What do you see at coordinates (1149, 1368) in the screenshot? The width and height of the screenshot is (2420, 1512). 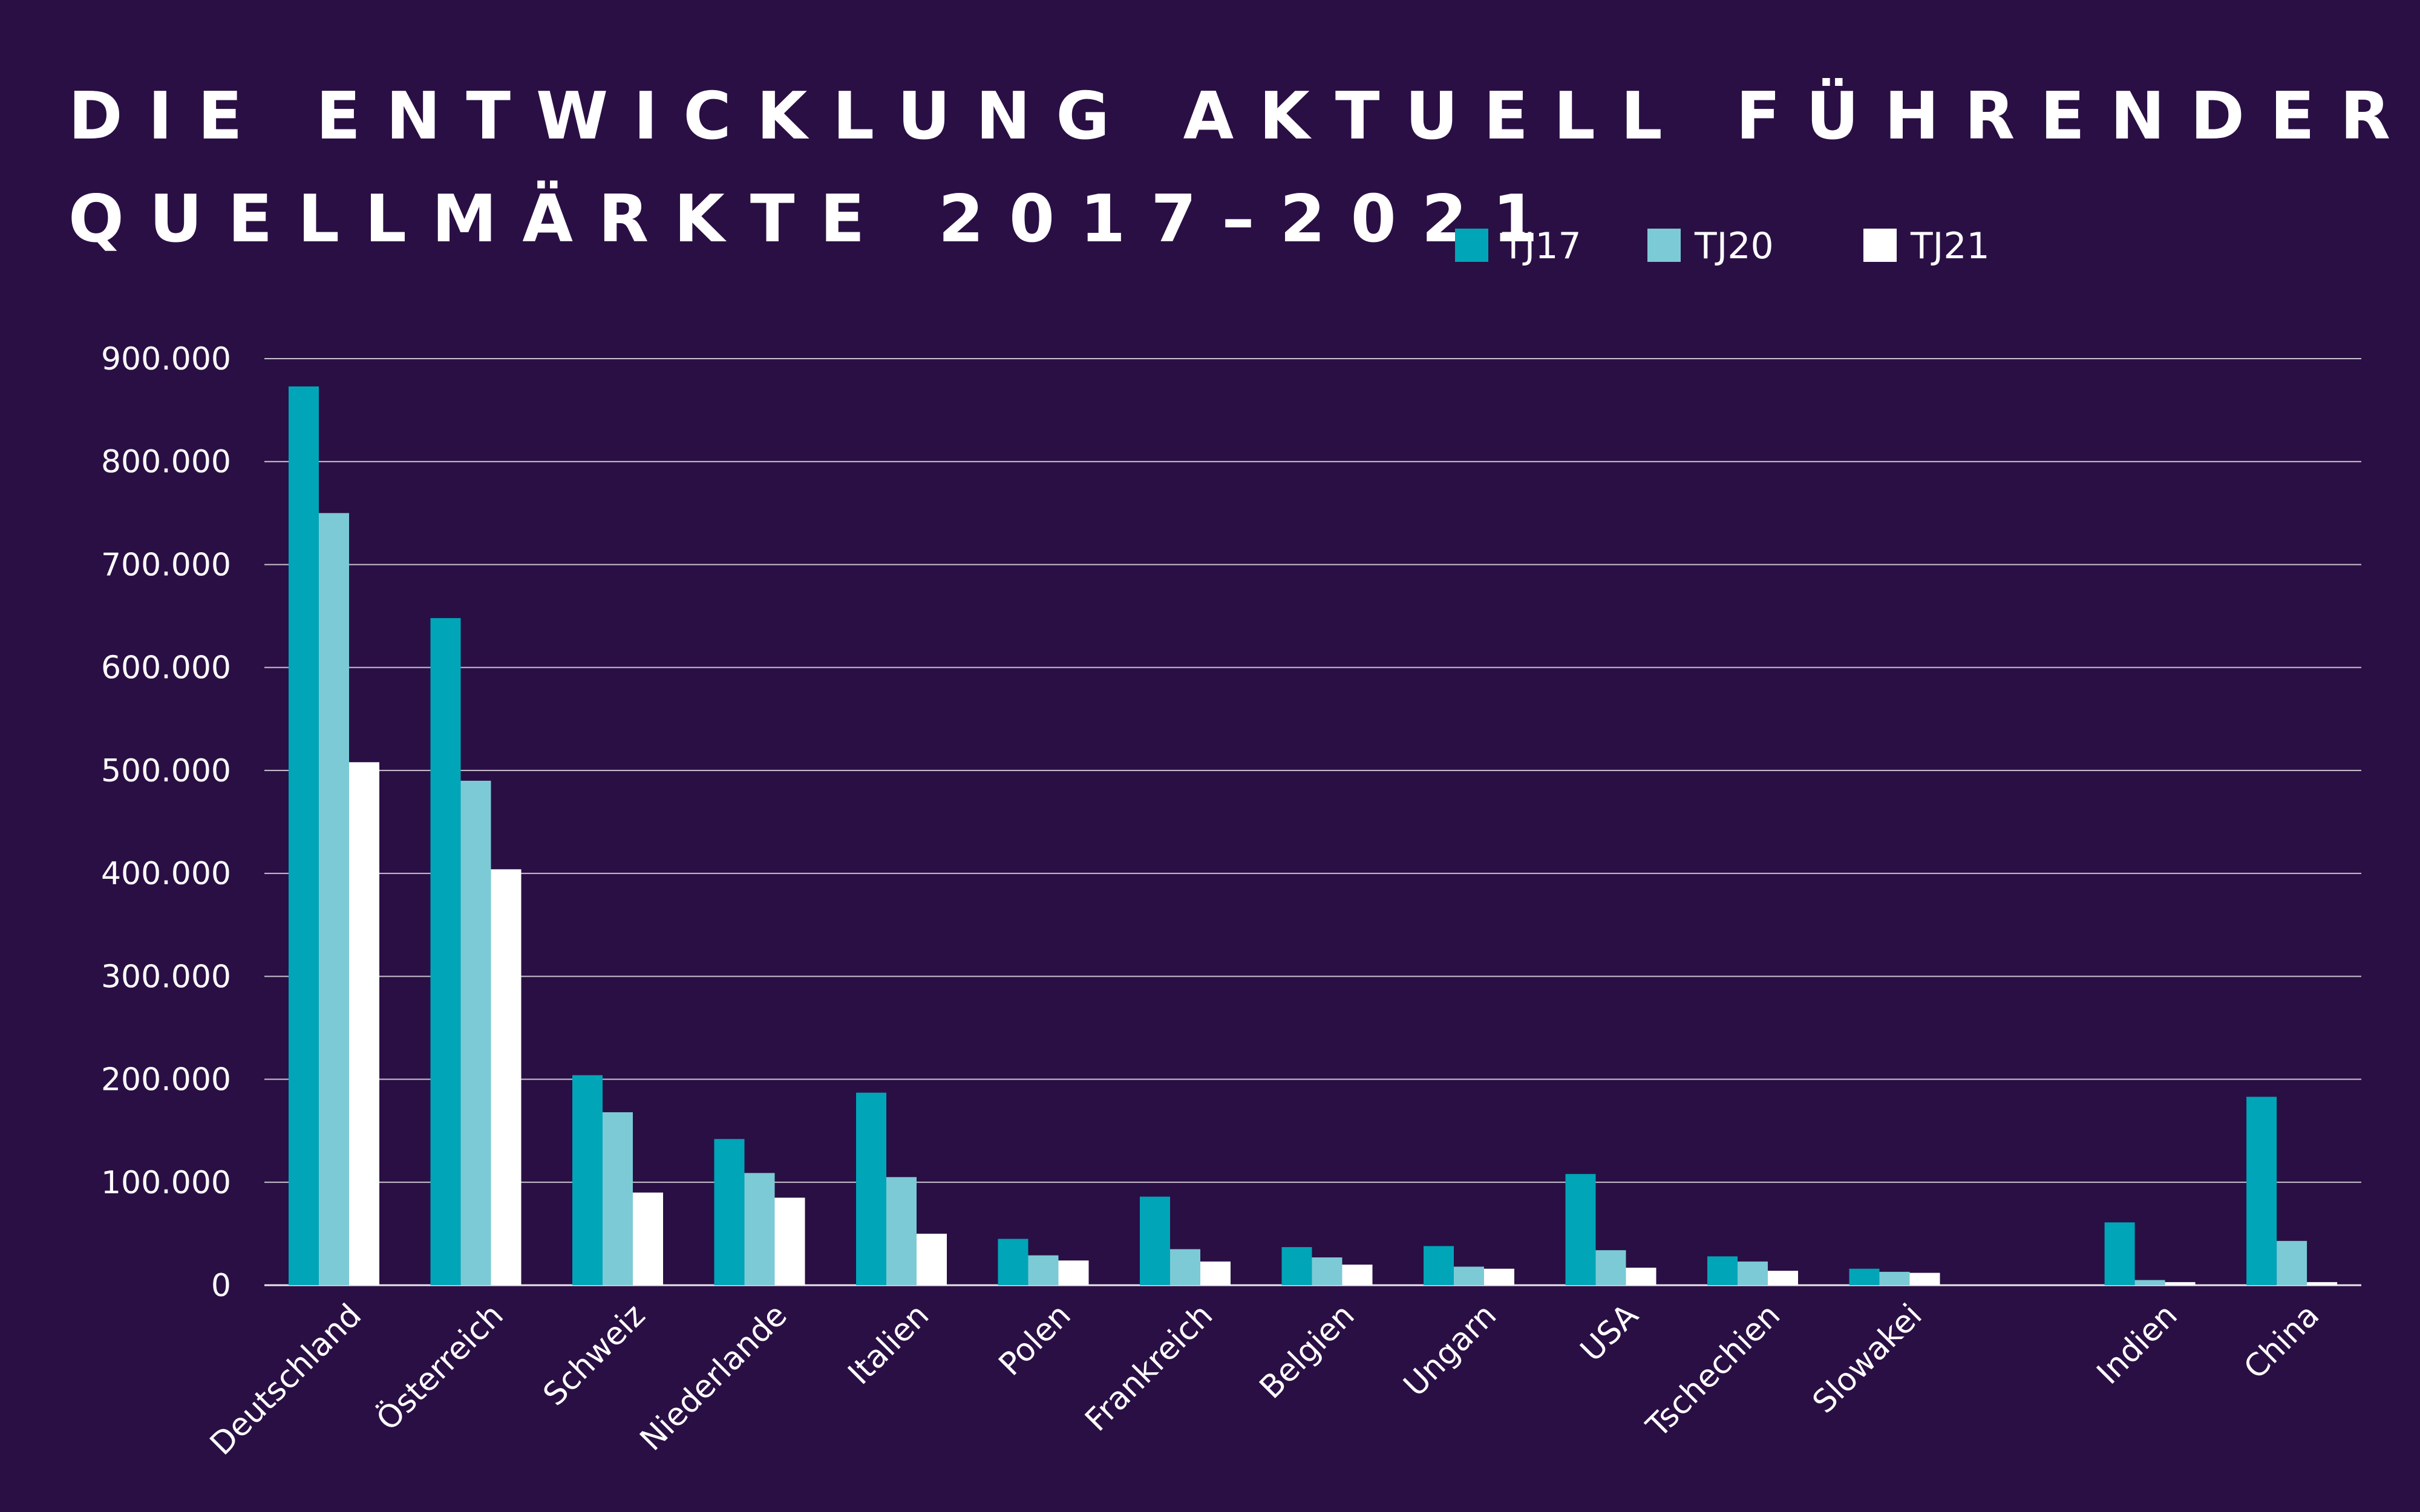 I see `x-category-label: Frankreich` at bounding box center [1149, 1368].